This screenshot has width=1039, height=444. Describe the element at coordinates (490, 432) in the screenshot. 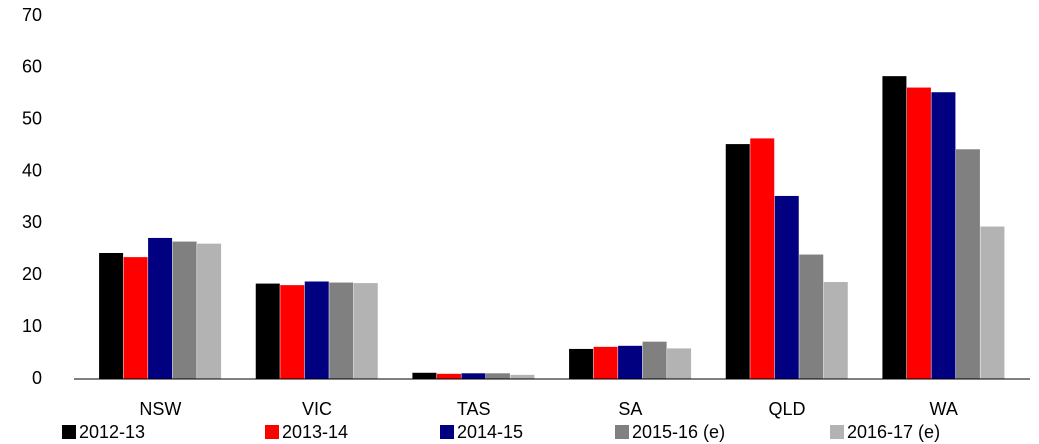

I see `legend-label: 2014-15` at that location.